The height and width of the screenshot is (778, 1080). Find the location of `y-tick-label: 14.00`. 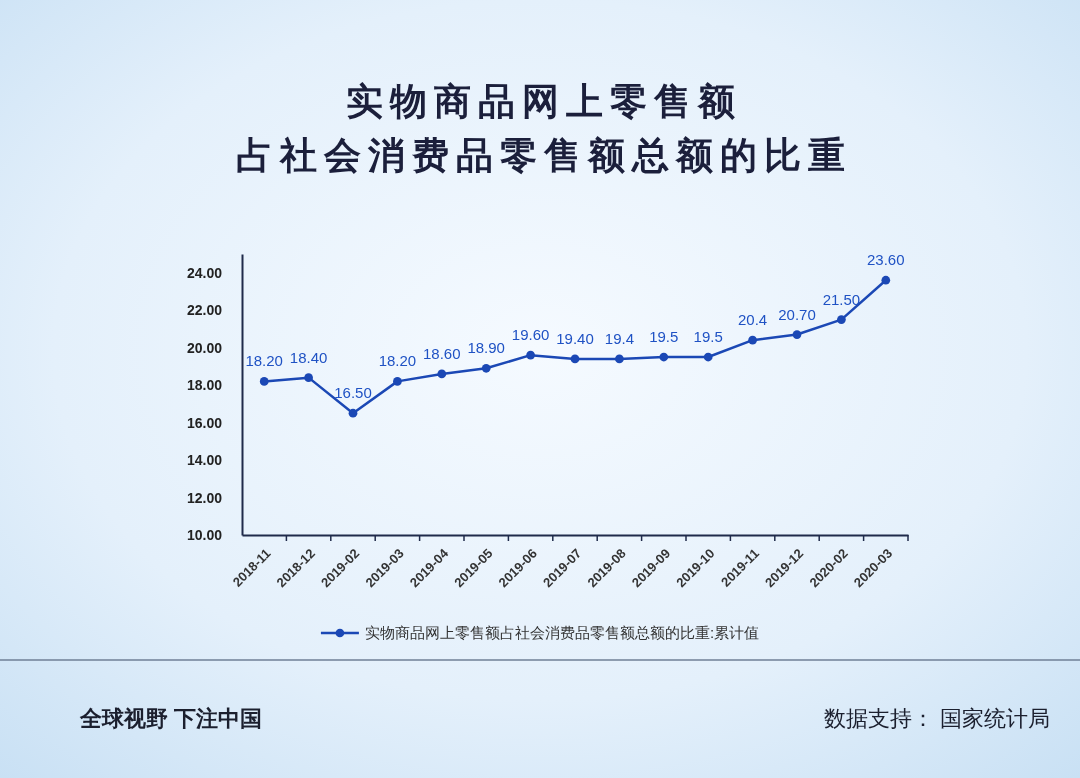

y-tick-label: 14.00 is located at coordinates (204, 460).